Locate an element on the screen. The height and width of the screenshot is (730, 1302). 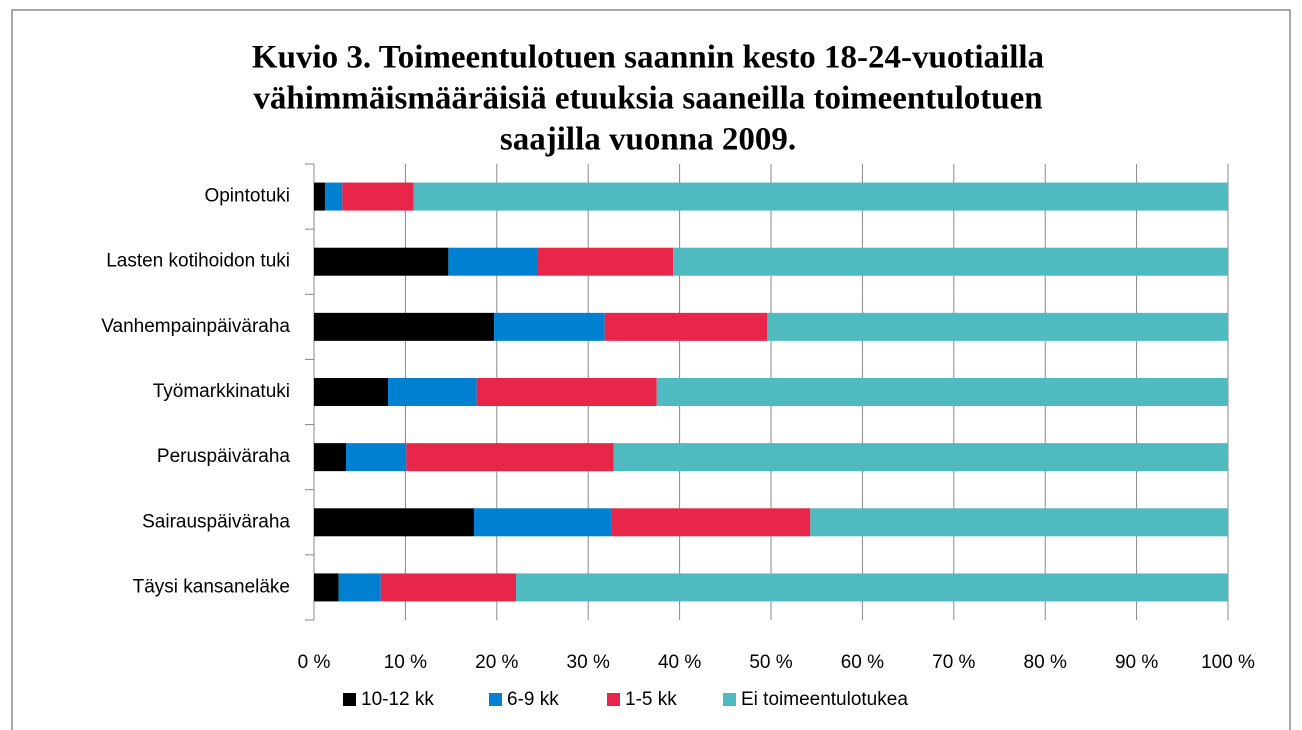
x-tick-label: 40 % is located at coordinates (679, 662).